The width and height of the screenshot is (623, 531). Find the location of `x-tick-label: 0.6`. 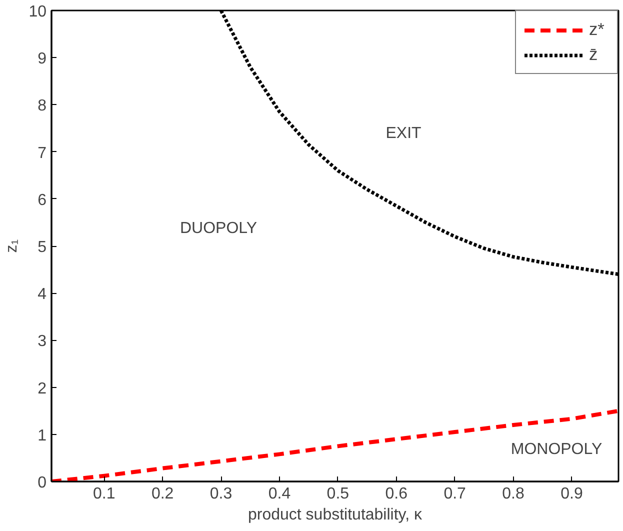

x-tick-label: 0.6 is located at coordinates (396, 494).